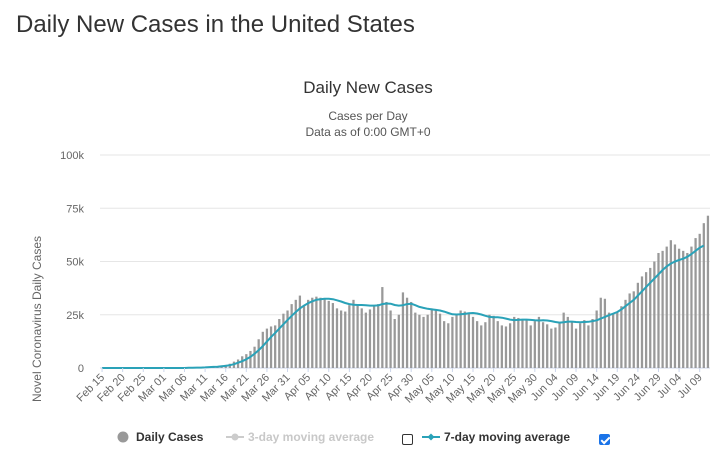 The image size is (723, 472). I want to click on three-day-average-checkbox, so click(407, 439).